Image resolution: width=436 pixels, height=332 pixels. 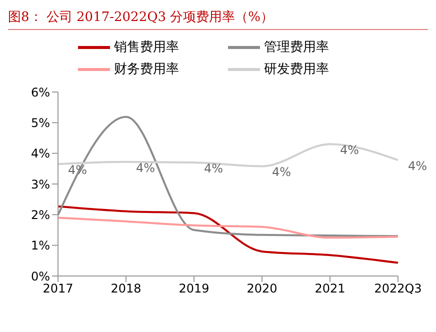 I want to click on x-tick-label: 2019, so click(x=194, y=289).